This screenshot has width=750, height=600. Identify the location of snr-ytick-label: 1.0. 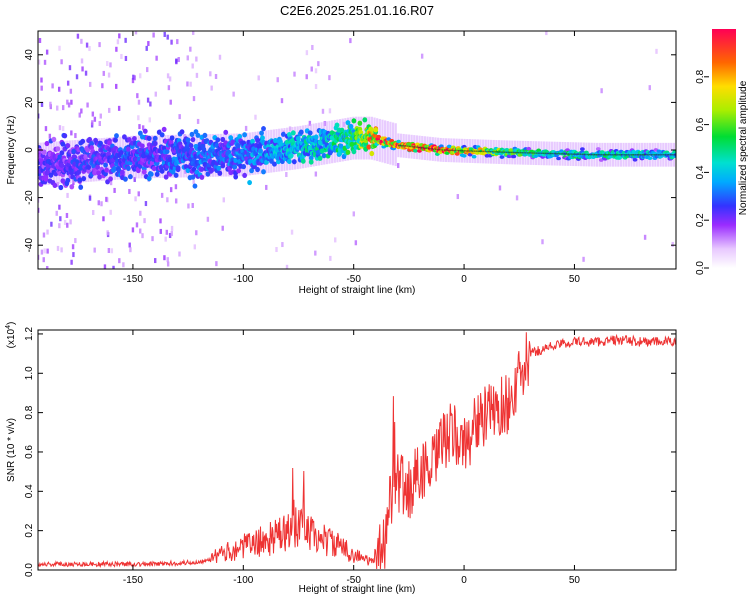
(29, 373).